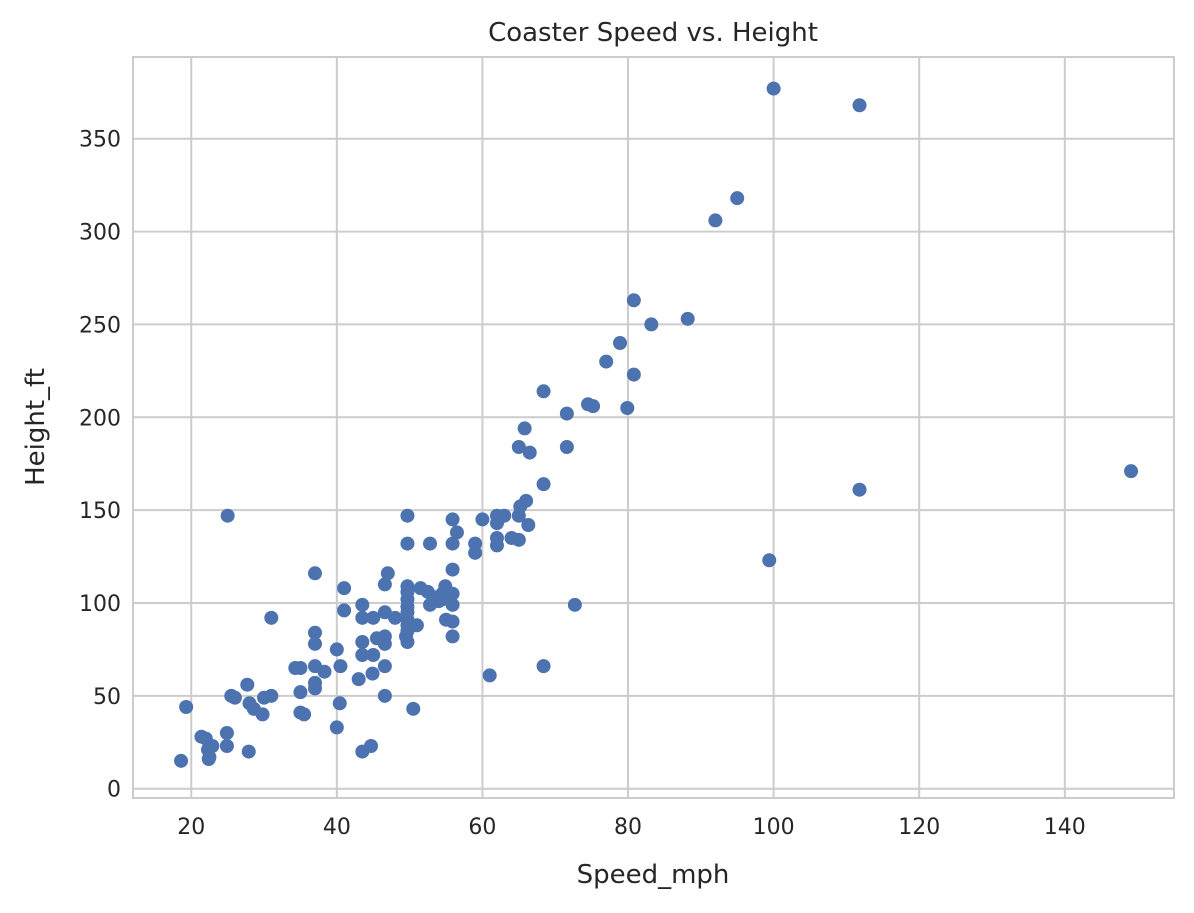  Describe the element at coordinates (653, 33) in the screenshot. I see `chart-title: Coaster Speed vs. Height` at that location.